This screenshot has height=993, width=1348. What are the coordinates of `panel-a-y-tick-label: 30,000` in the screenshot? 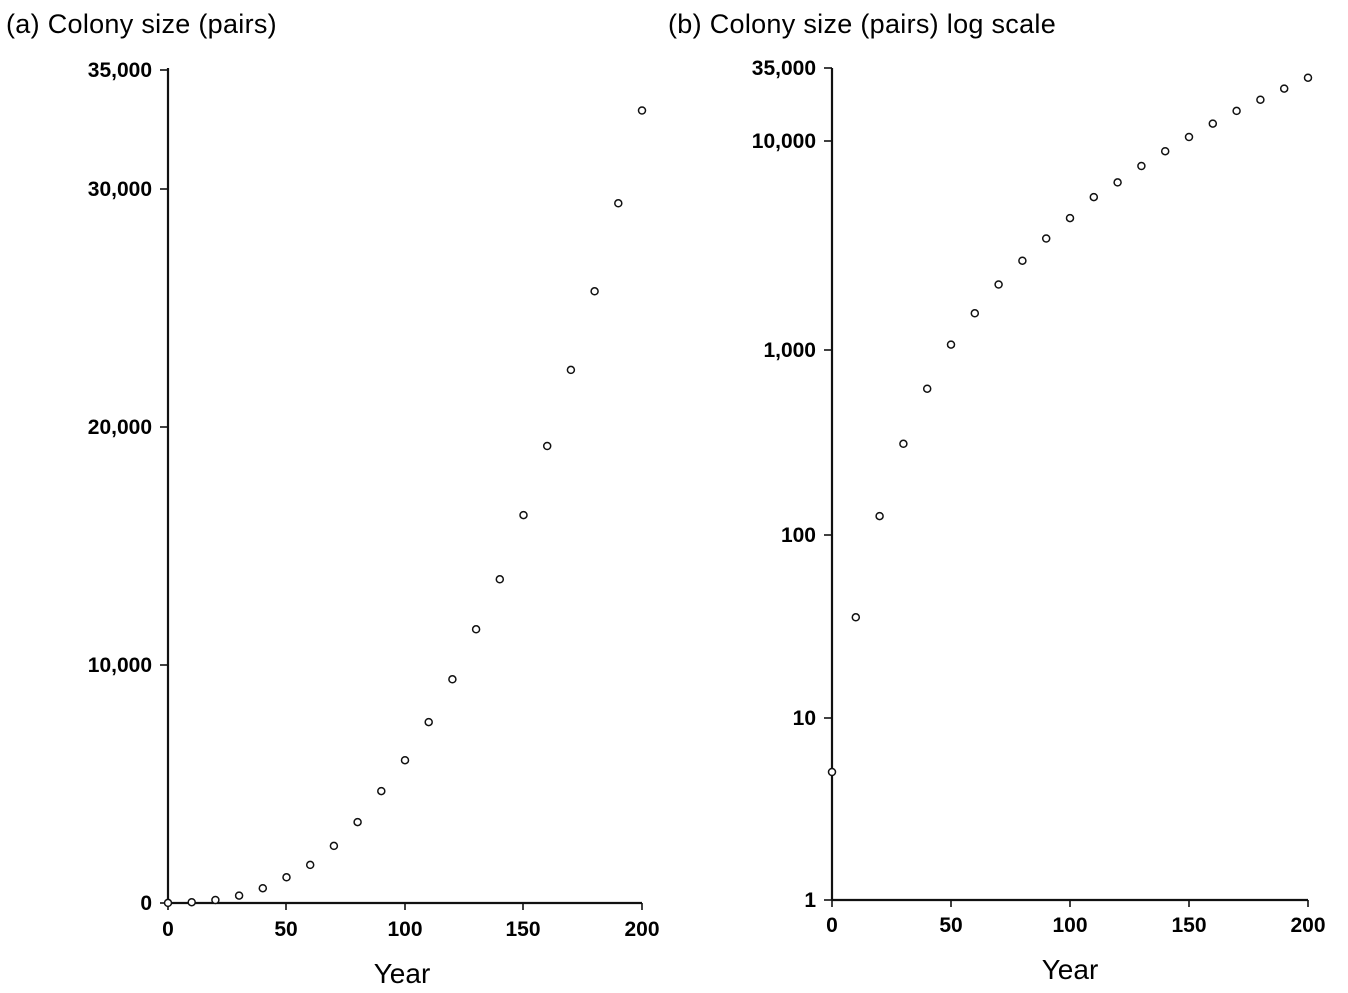 It's located at (120, 189).